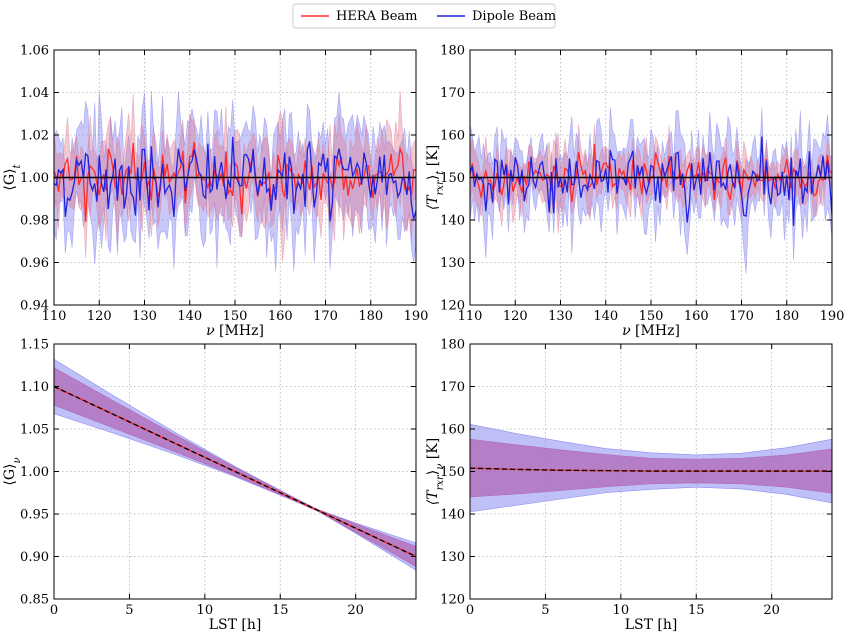 This screenshot has height=636, width=850. I want to click on y-tick-label: 1.02, so click(34, 136).